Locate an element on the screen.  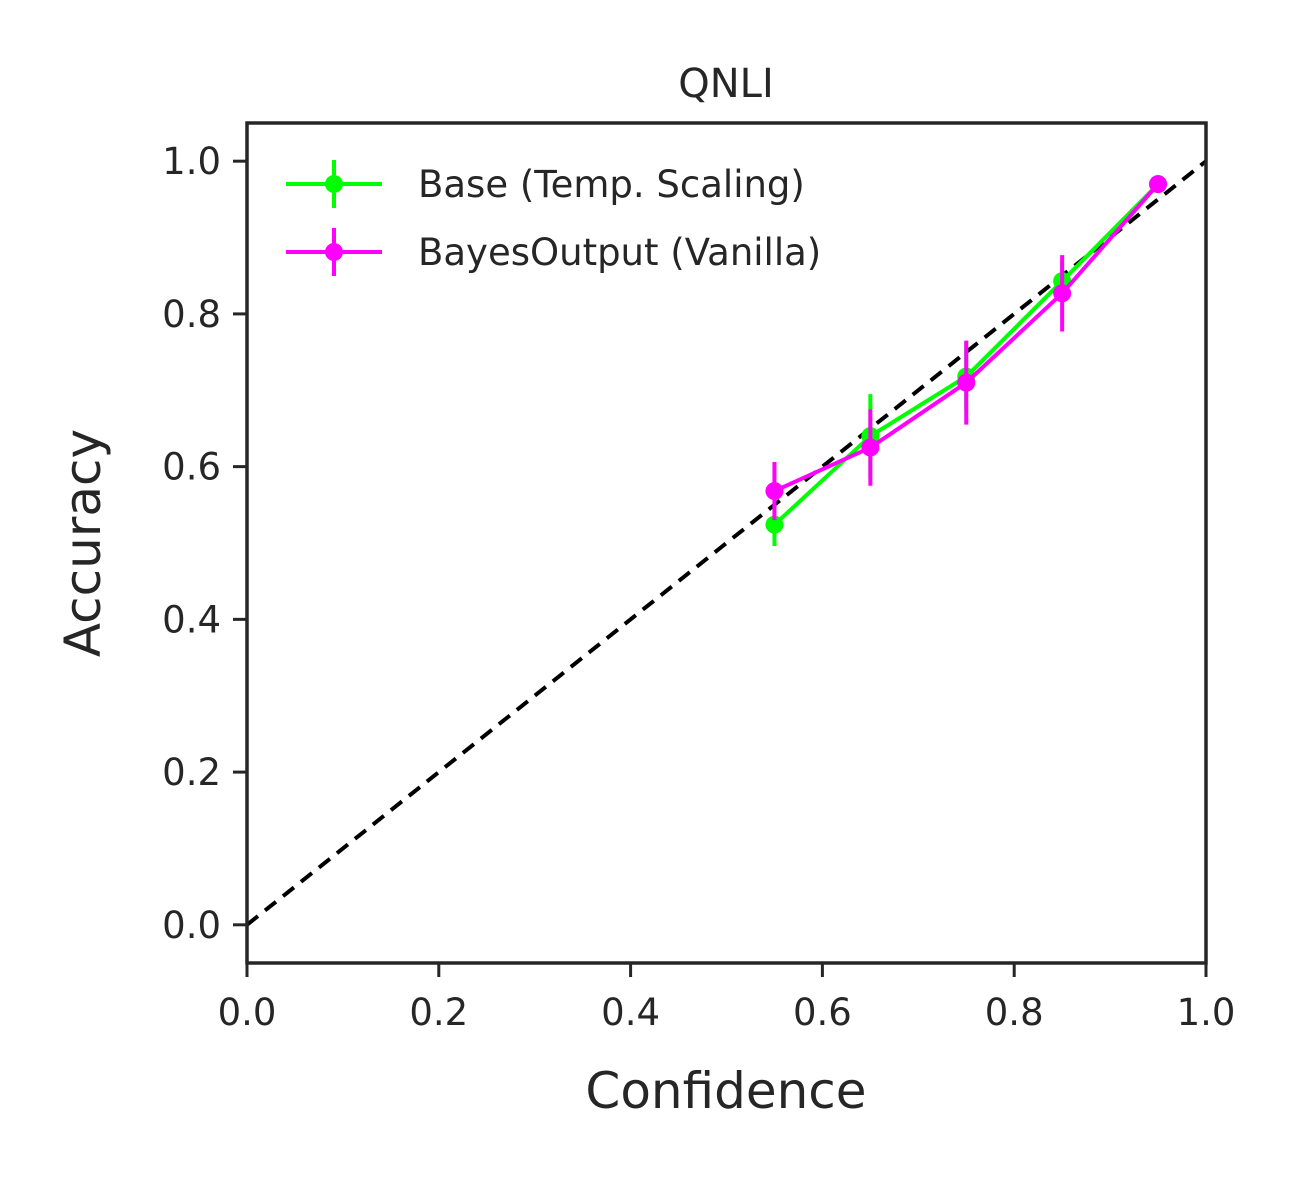
legend-item-1: Base (Temp. Scaling) is located at coordinates (545, 184).